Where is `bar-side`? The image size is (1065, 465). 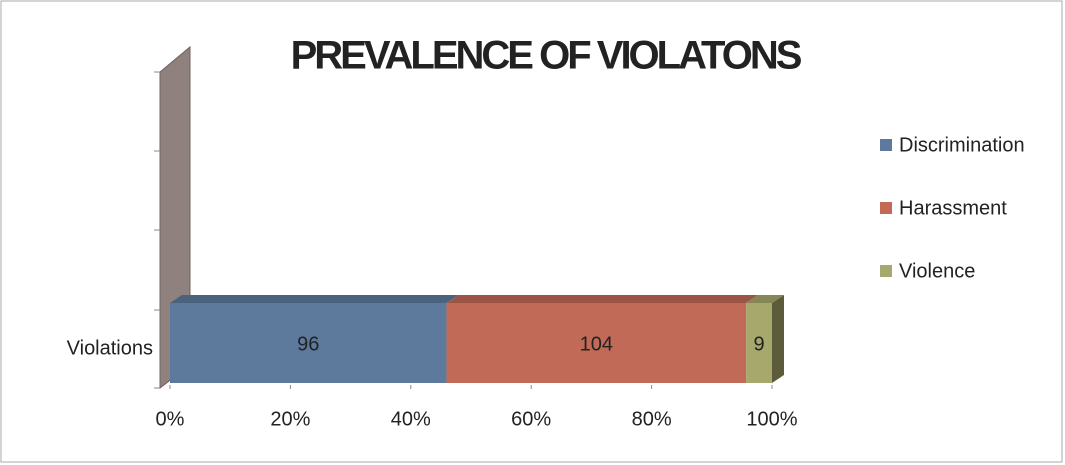
bar-side is located at coordinates (778, 339).